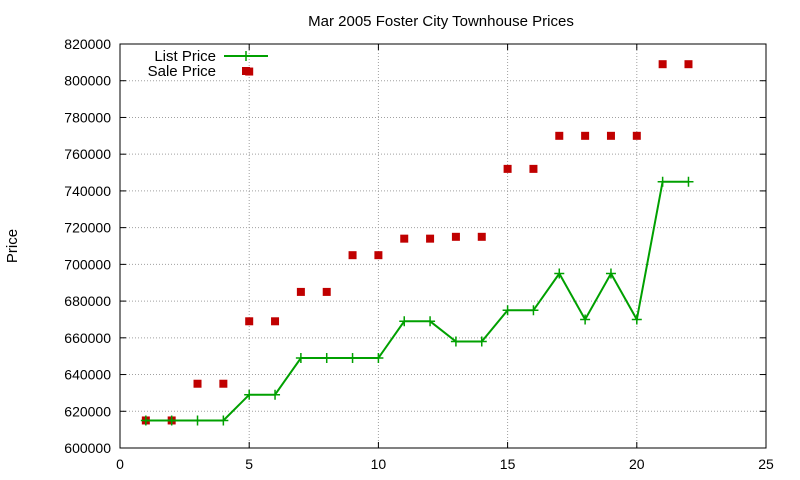 This screenshot has height=480, width=800. Describe the element at coordinates (185, 56) in the screenshot. I see `legend-label-list-price: List Price` at that location.